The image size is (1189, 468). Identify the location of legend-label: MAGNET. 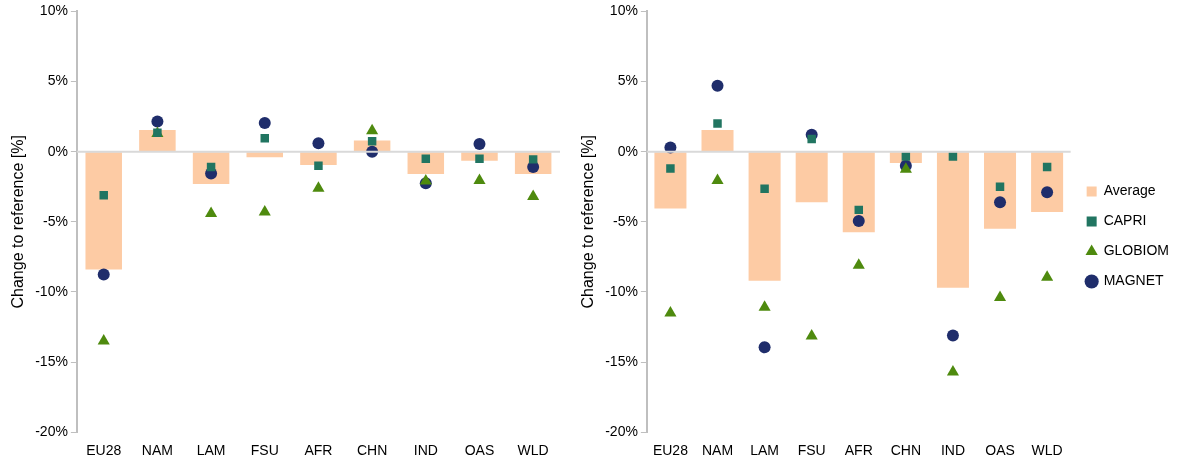
(1133, 280).